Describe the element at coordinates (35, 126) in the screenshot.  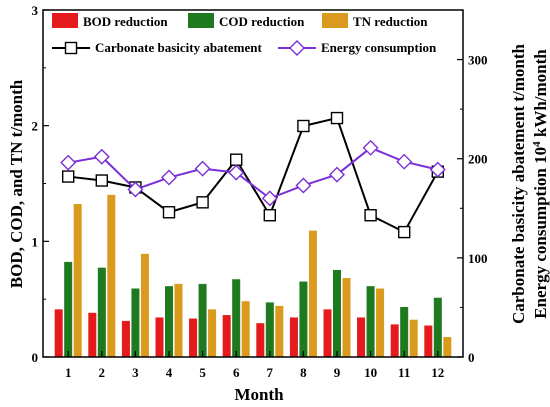
I see `left-tick-label-2: 2` at that location.